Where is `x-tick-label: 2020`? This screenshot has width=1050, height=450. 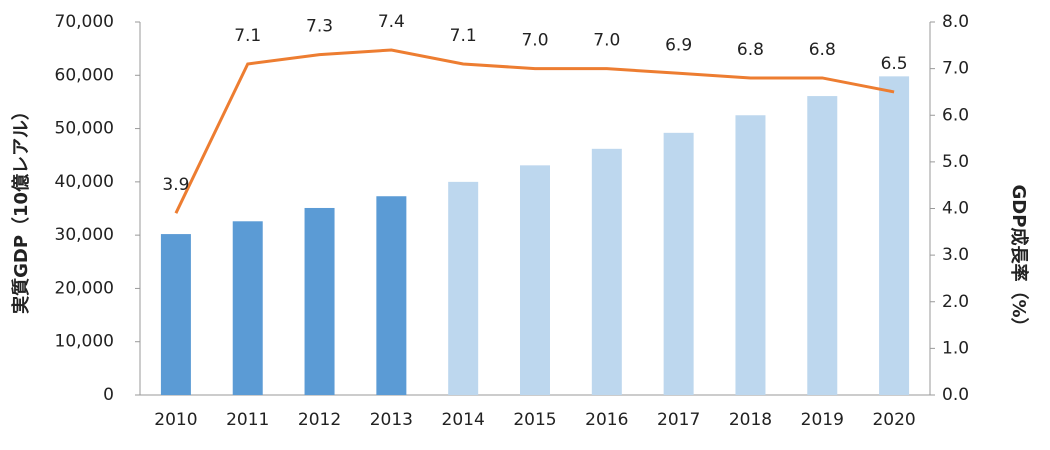
x-tick-label: 2020 is located at coordinates (893, 420).